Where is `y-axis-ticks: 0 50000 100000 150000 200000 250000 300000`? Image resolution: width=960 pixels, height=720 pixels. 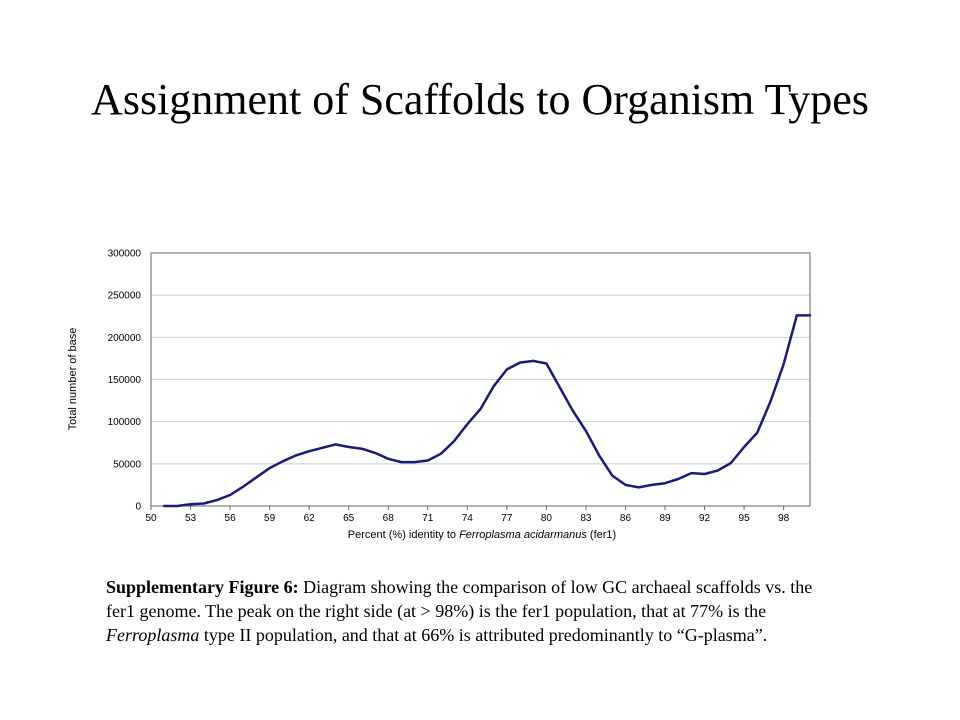 y-axis-ticks: 0 50000 100000 150000 200000 250000 300000 is located at coordinates (125, 381).